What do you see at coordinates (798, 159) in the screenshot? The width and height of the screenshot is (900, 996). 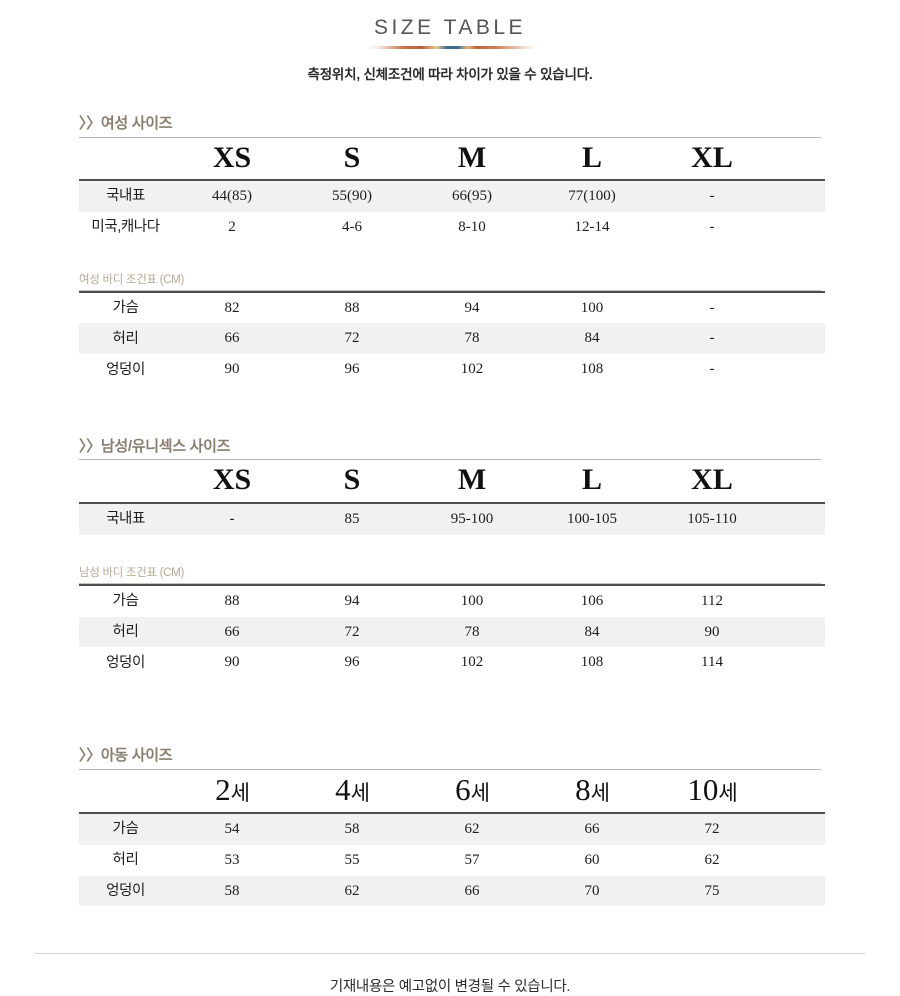 I see `women-size-header-pad` at bounding box center [798, 159].